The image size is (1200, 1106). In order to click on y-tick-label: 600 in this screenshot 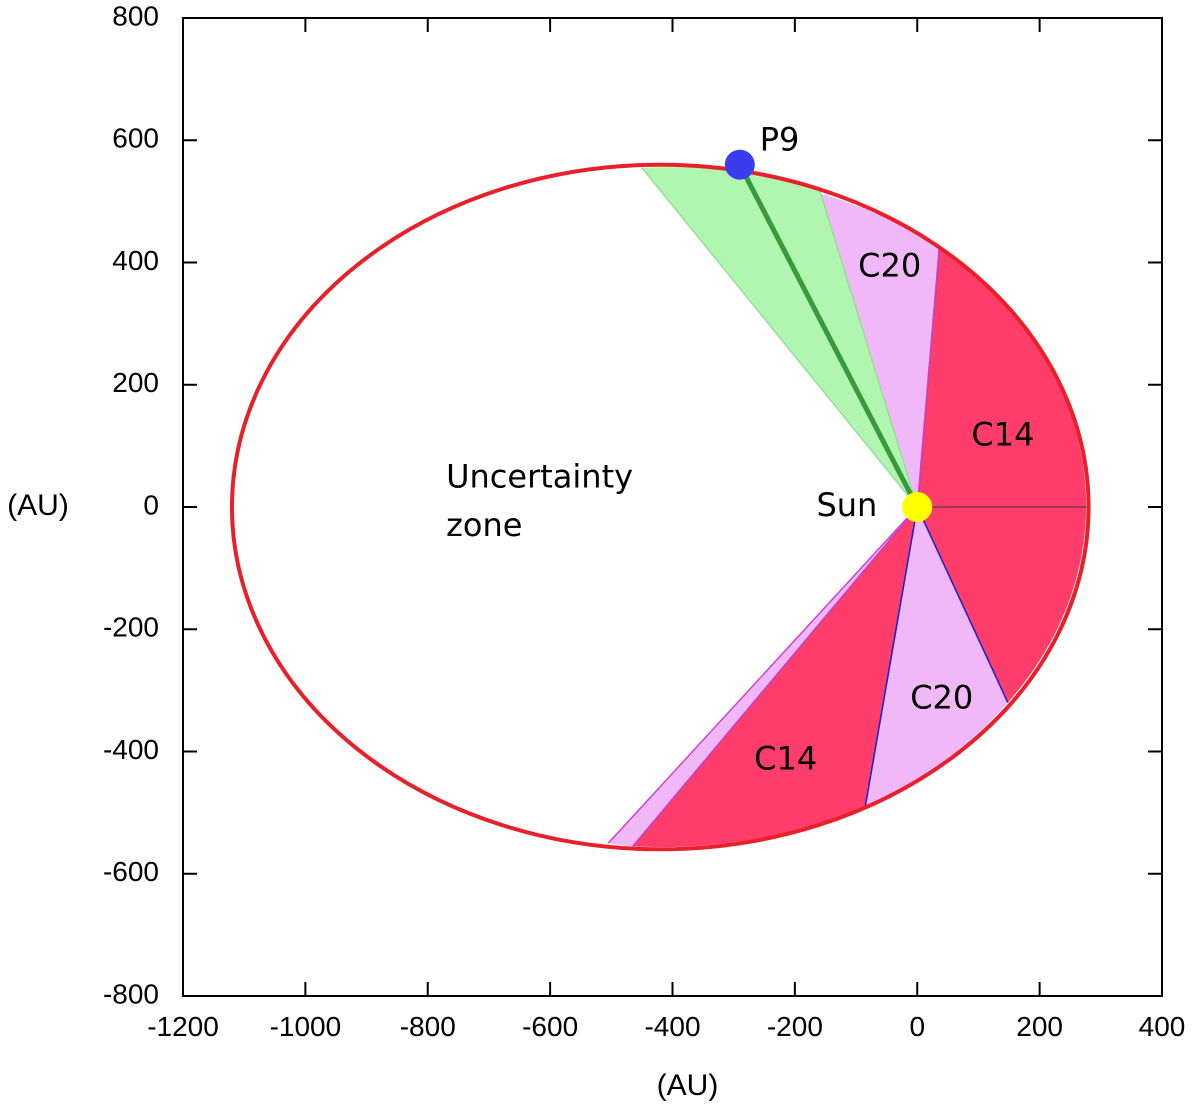, I will do `click(135, 138)`.